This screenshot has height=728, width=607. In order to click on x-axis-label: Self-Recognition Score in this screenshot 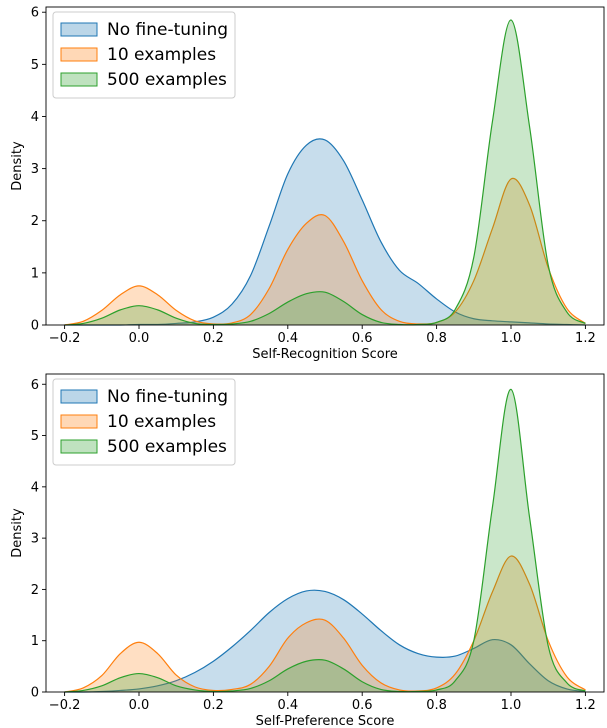, I will do `click(325, 354)`.